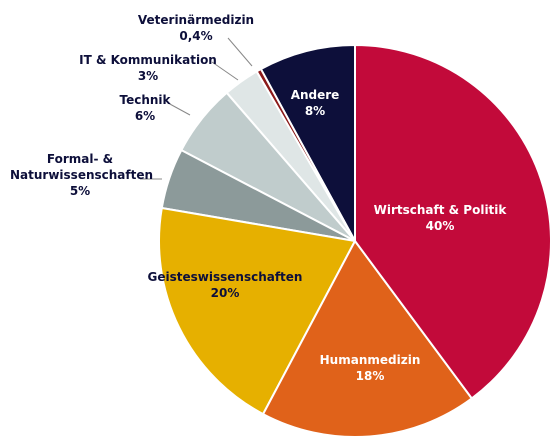  What do you see at coordinates (80, 191) in the screenshot?
I see `value-label: 5%` at bounding box center [80, 191].